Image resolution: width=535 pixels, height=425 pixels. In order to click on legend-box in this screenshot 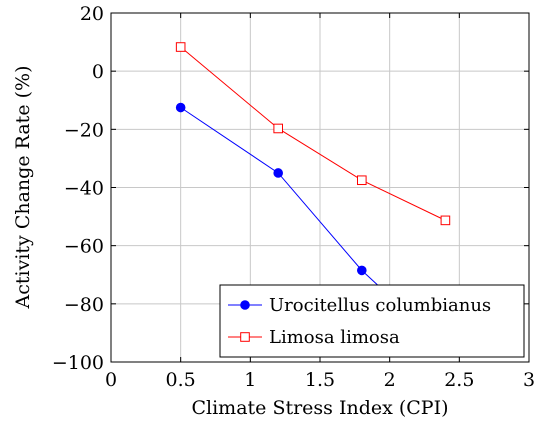, I will do `click(372, 321)`.